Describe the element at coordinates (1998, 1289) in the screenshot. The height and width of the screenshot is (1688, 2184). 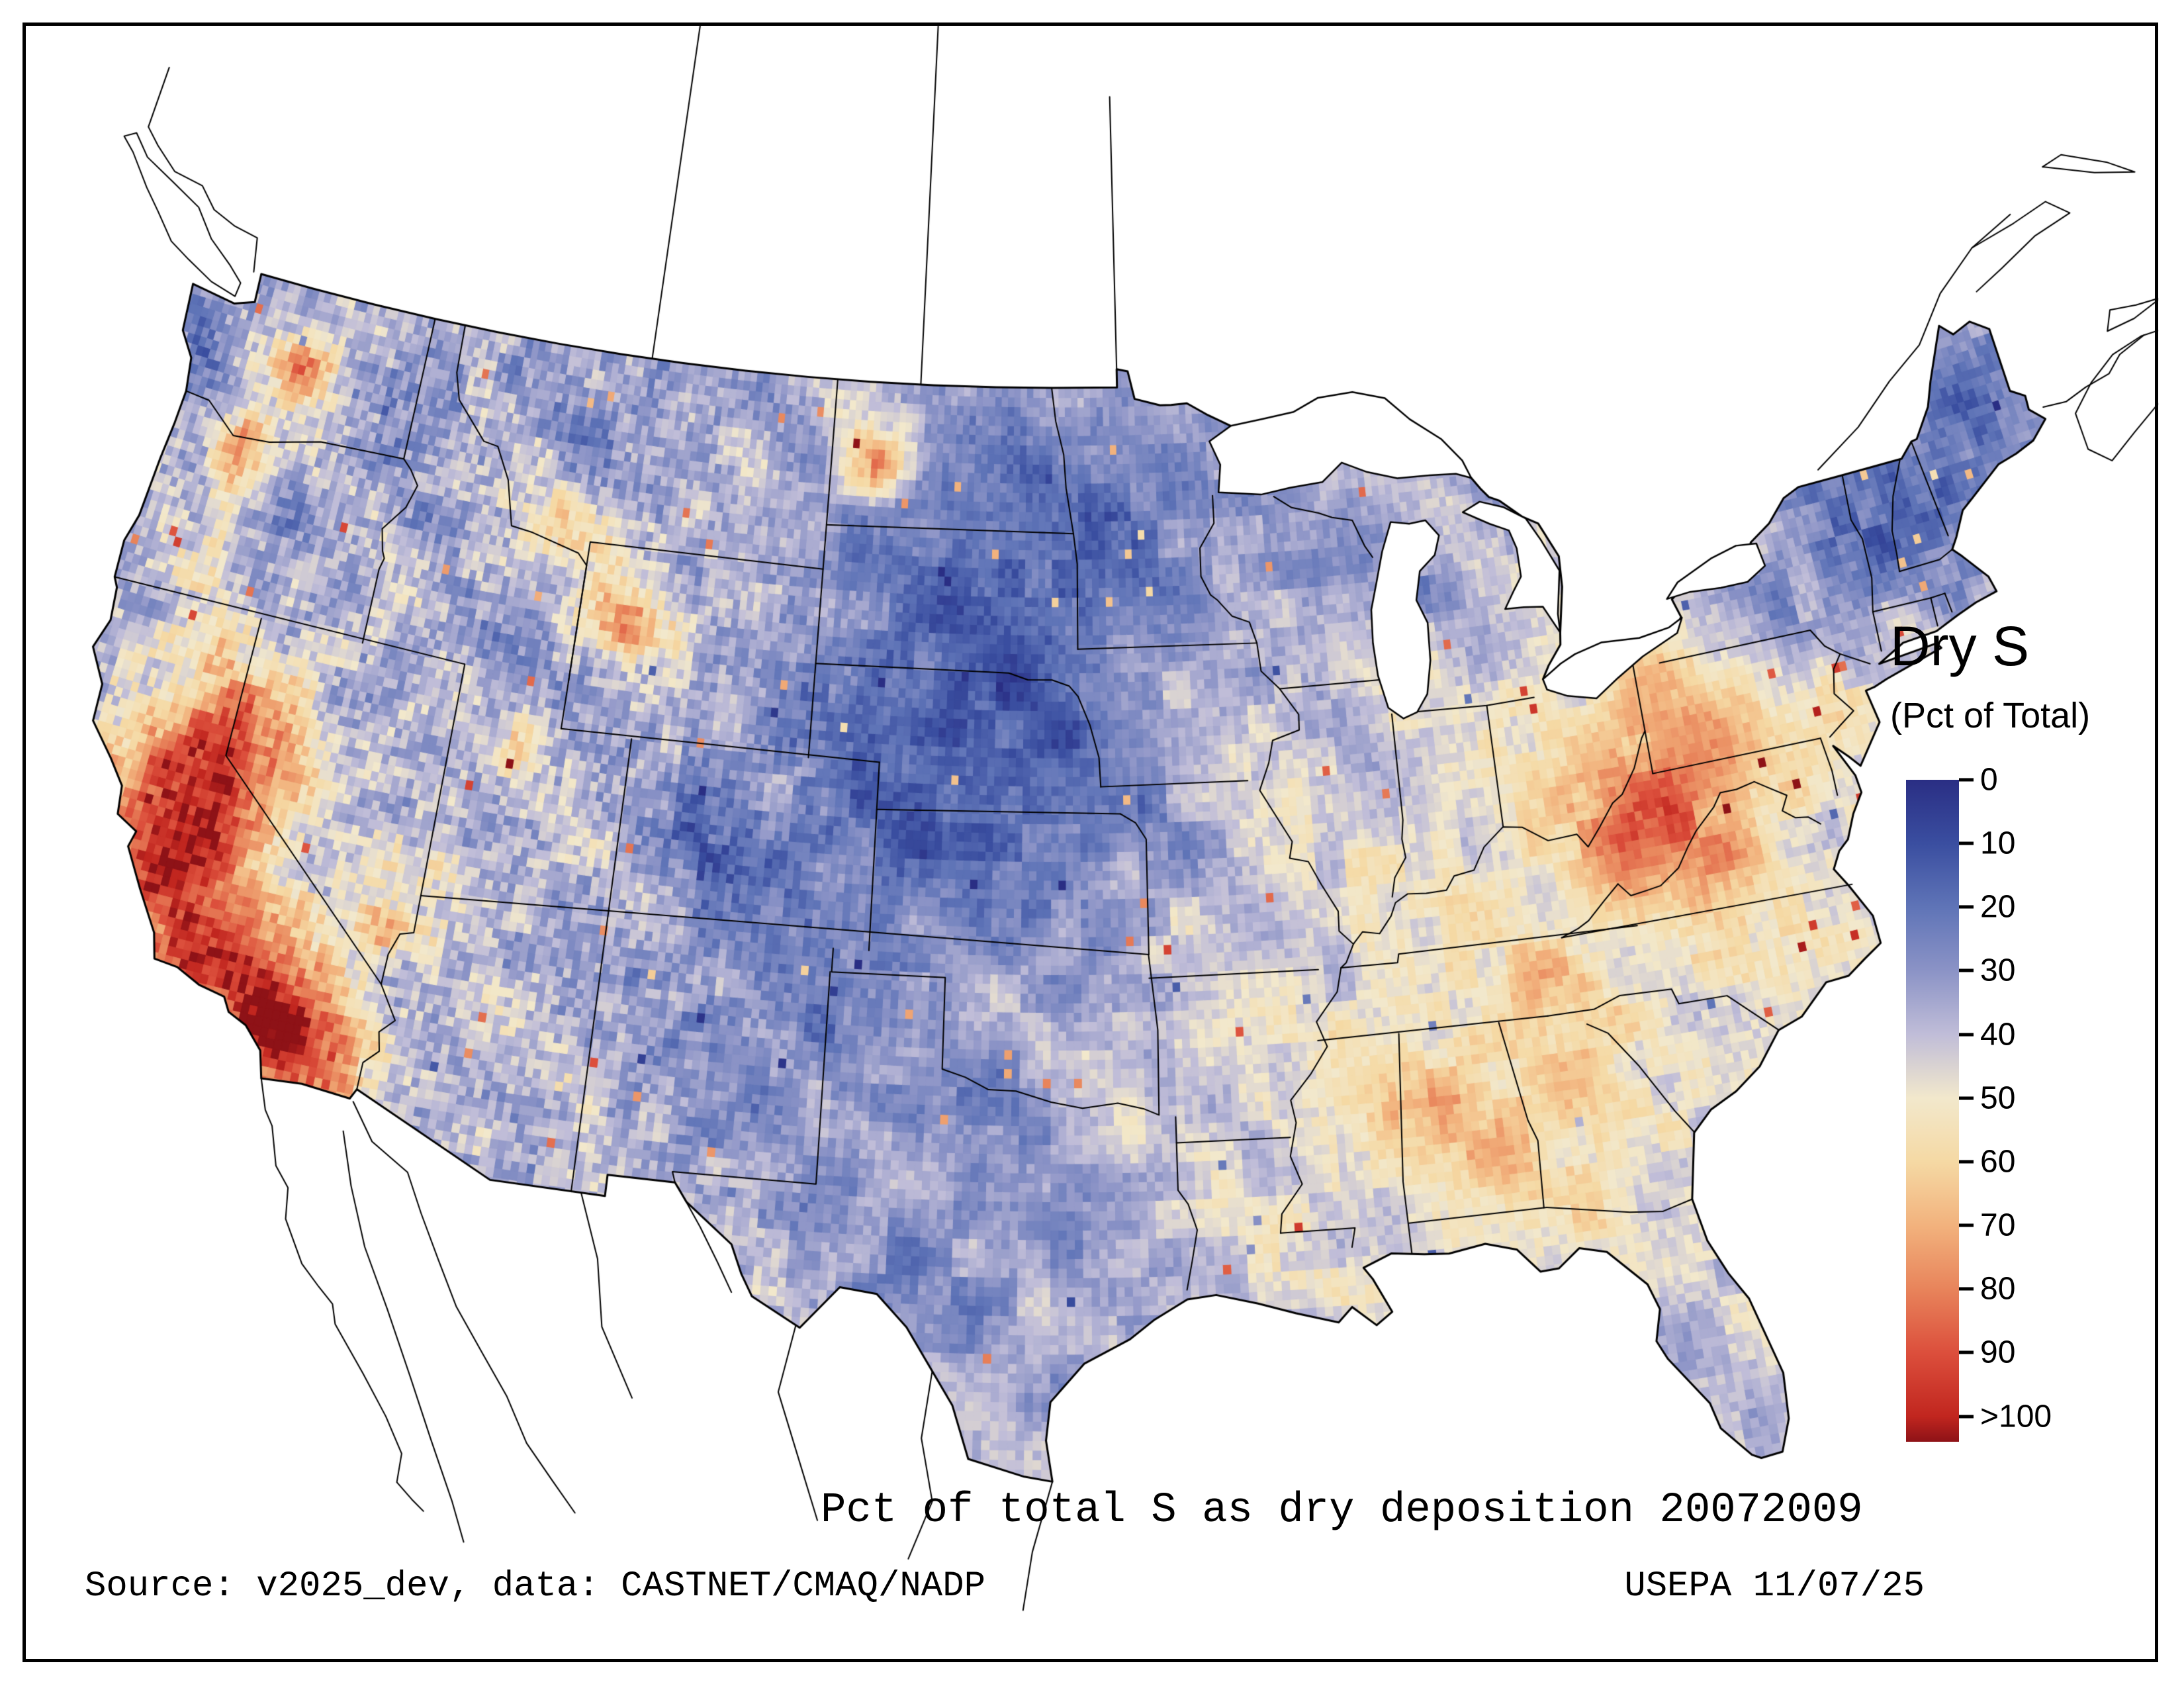
I see `tick-label: 80` at that location.